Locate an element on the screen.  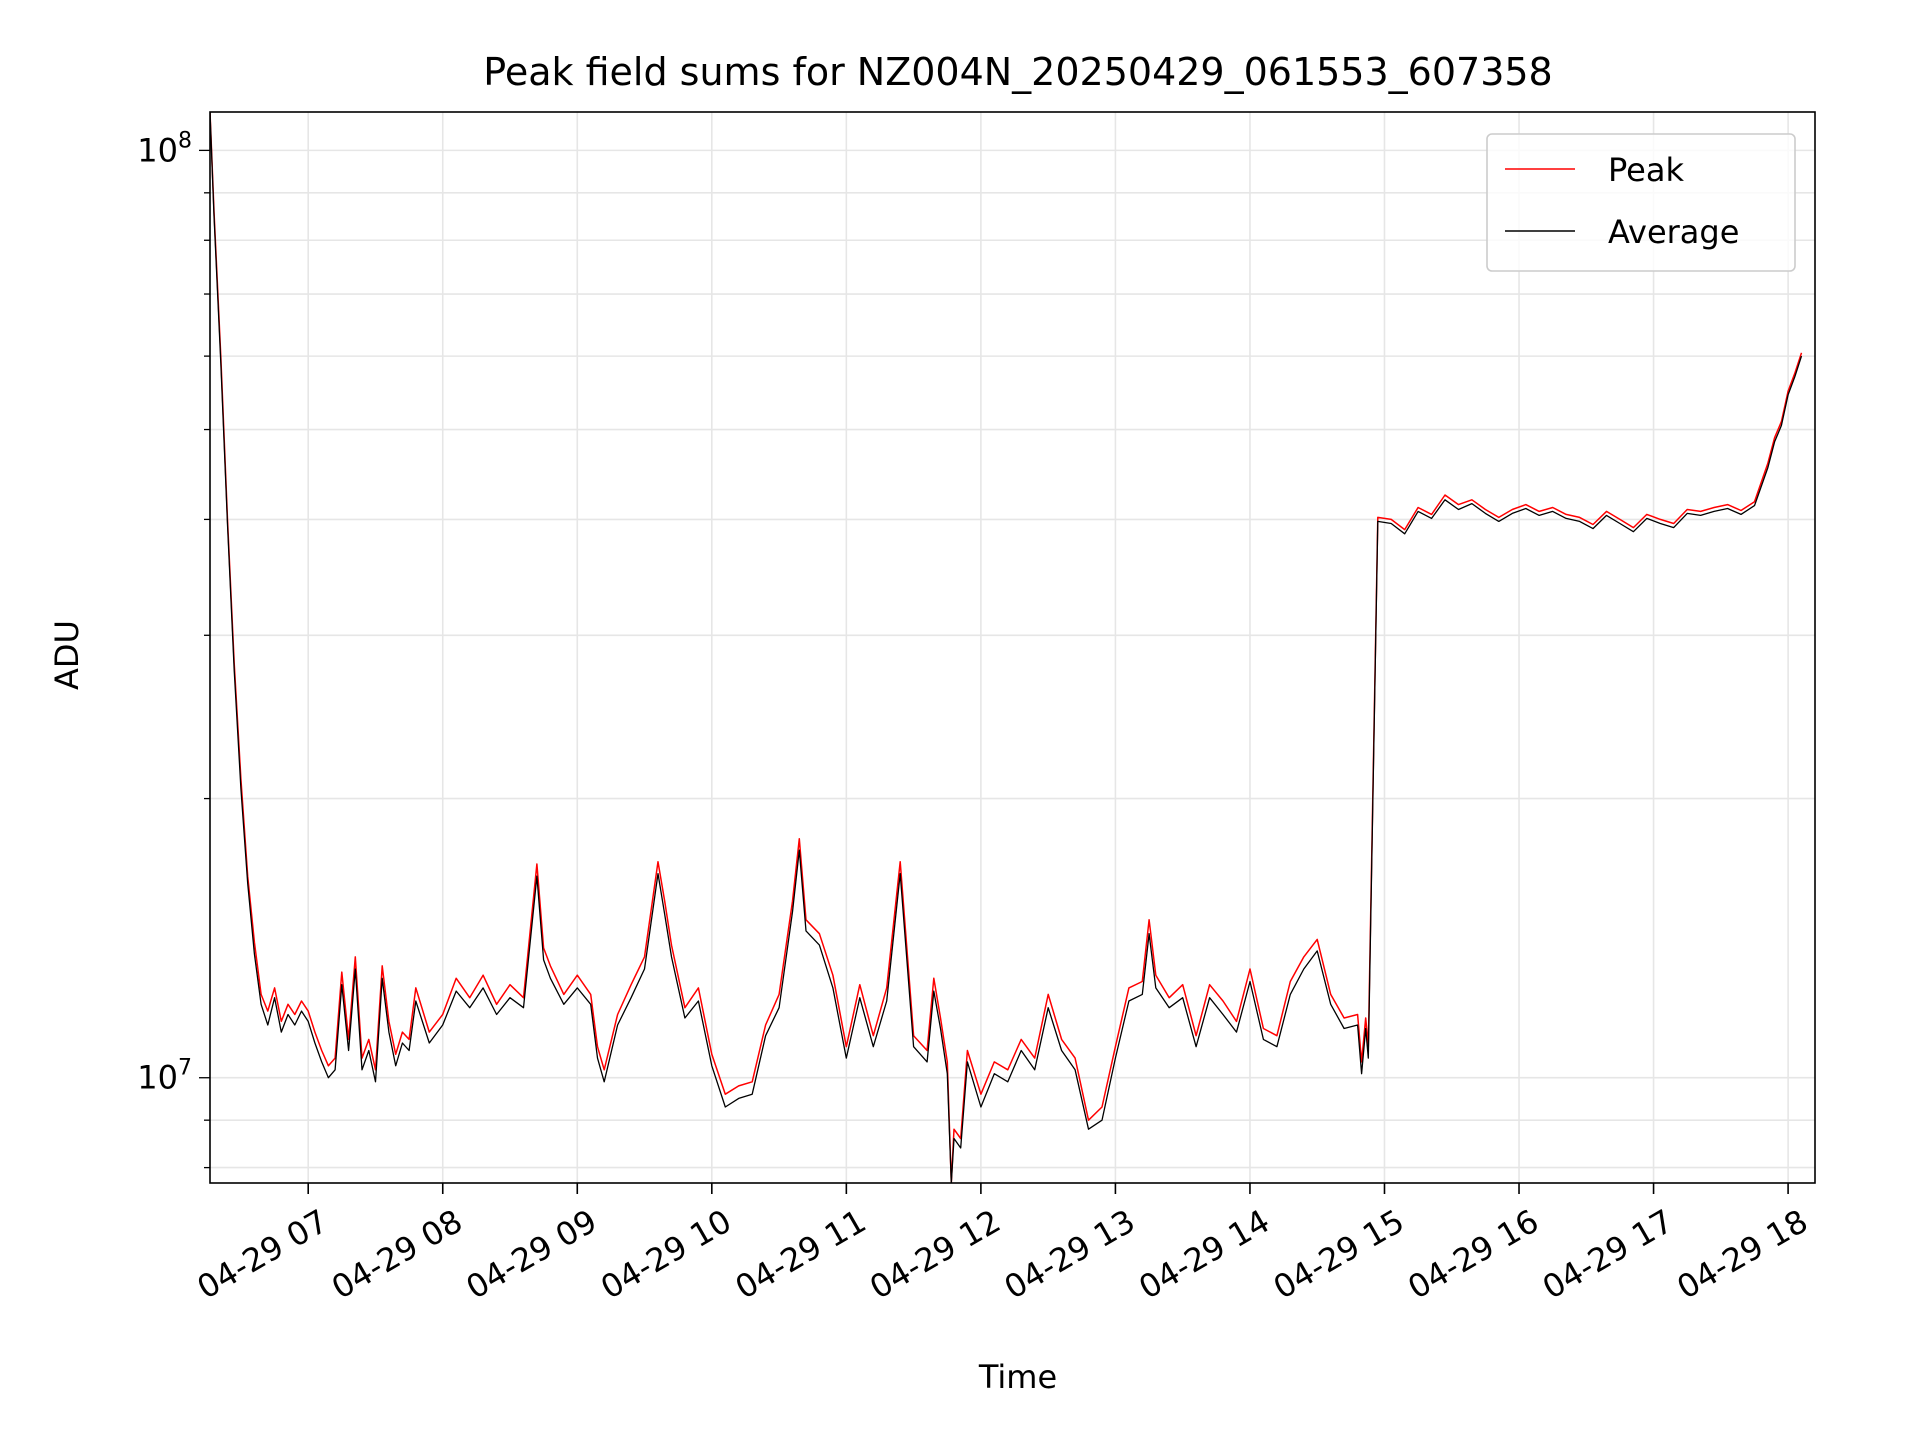
legend-label-peak: Peak is located at coordinates (1646, 170).